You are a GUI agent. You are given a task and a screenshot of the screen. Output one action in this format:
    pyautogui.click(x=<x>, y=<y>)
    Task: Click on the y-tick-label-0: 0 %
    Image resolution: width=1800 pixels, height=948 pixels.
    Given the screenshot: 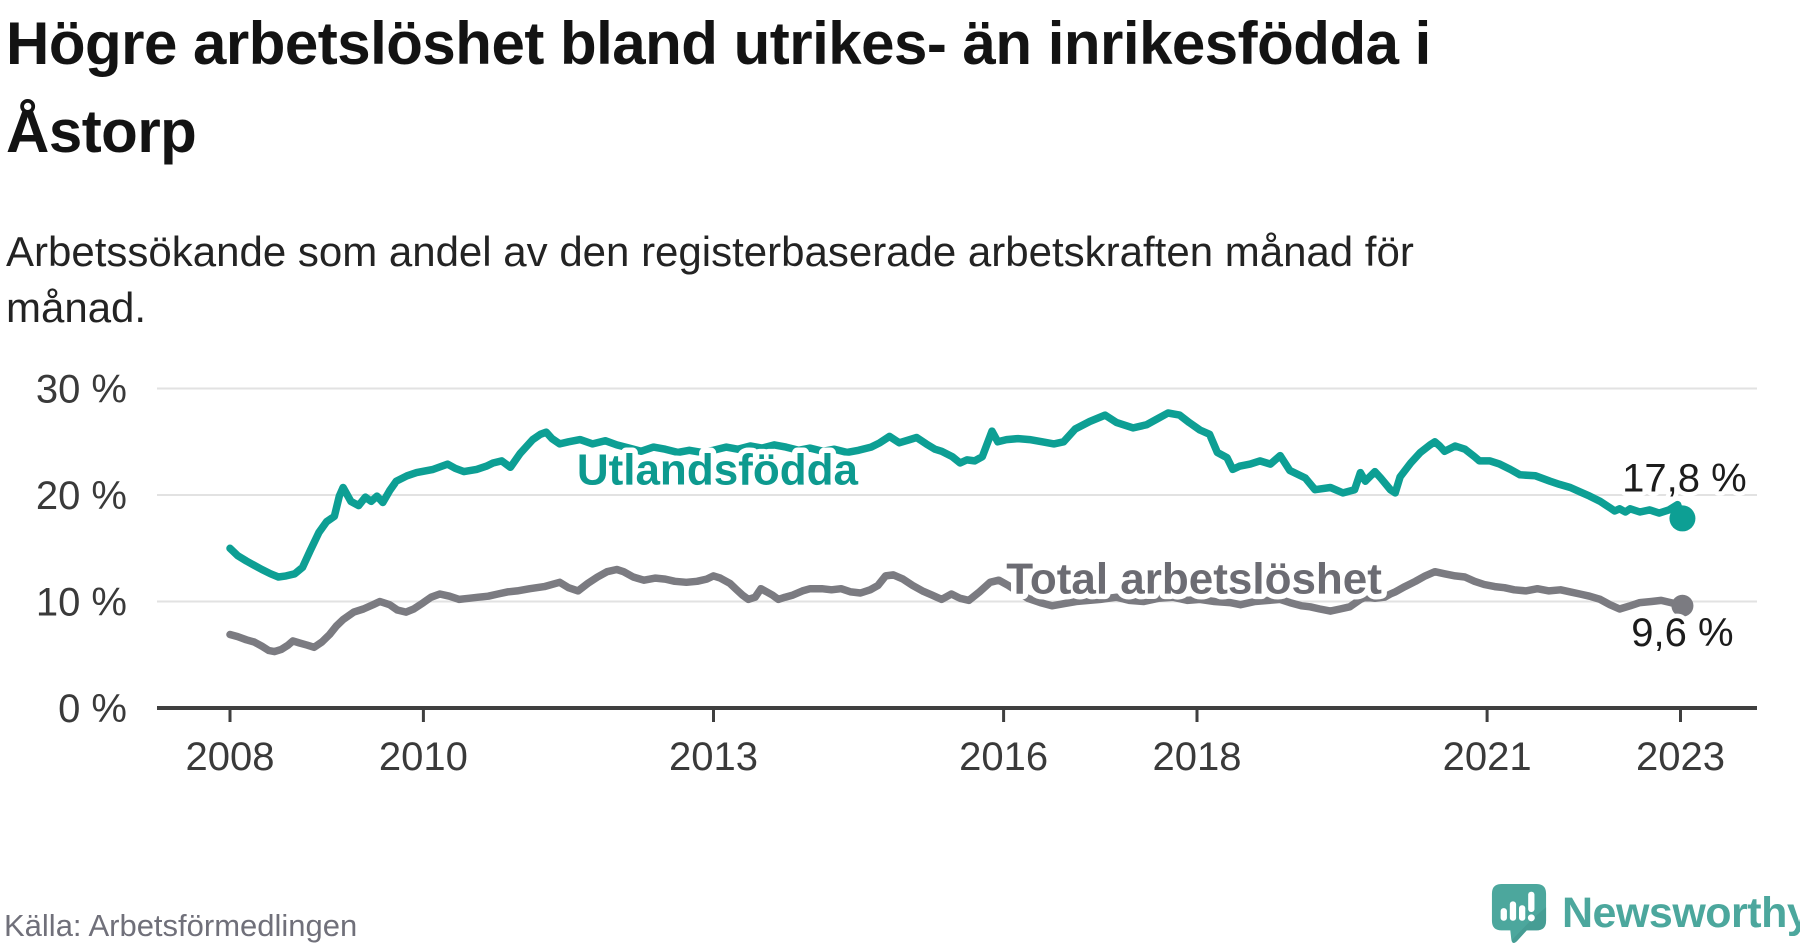 What is the action you would take?
    pyautogui.click(x=92, y=709)
    